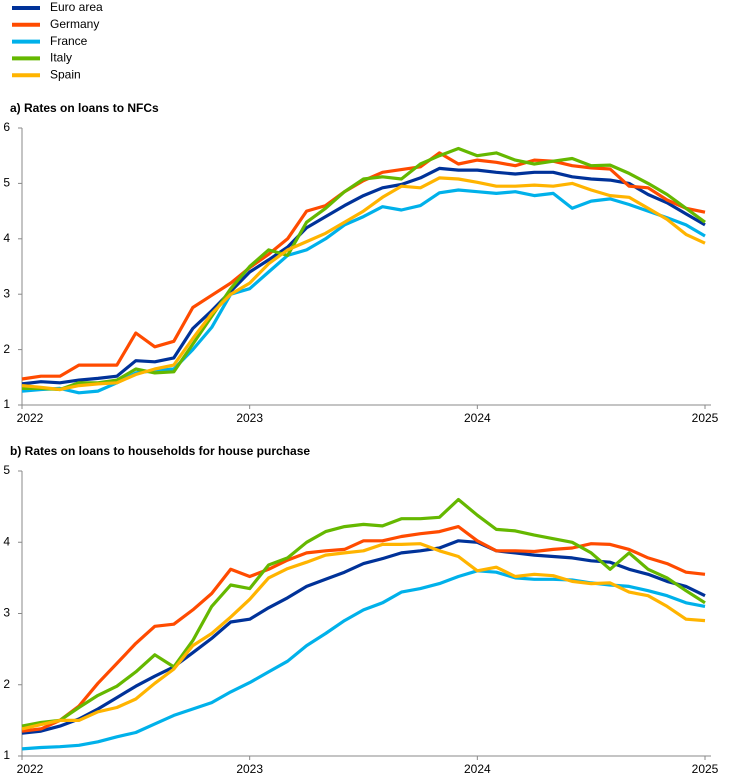  Describe the element at coordinates (69, 41) in the screenshot. I see `legend-label: France` at that location.